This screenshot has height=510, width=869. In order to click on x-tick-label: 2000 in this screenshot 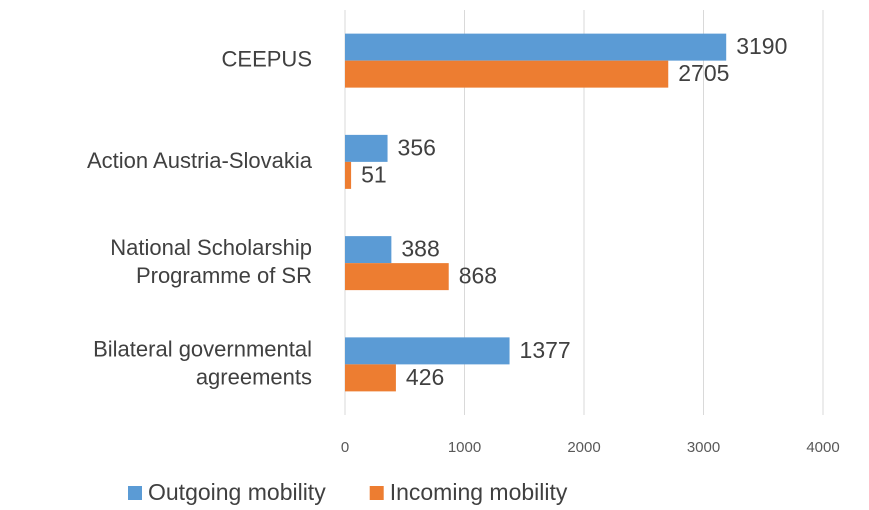, I will do `click(583, 447)`.